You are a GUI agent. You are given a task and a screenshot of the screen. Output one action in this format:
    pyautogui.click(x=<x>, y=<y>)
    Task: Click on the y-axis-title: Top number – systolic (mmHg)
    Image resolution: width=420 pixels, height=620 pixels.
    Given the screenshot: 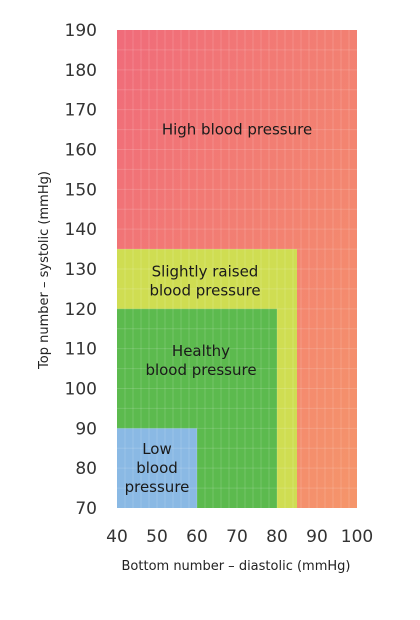 What is the action you would take?
    pyautogui.click(x=44, y=270)
    